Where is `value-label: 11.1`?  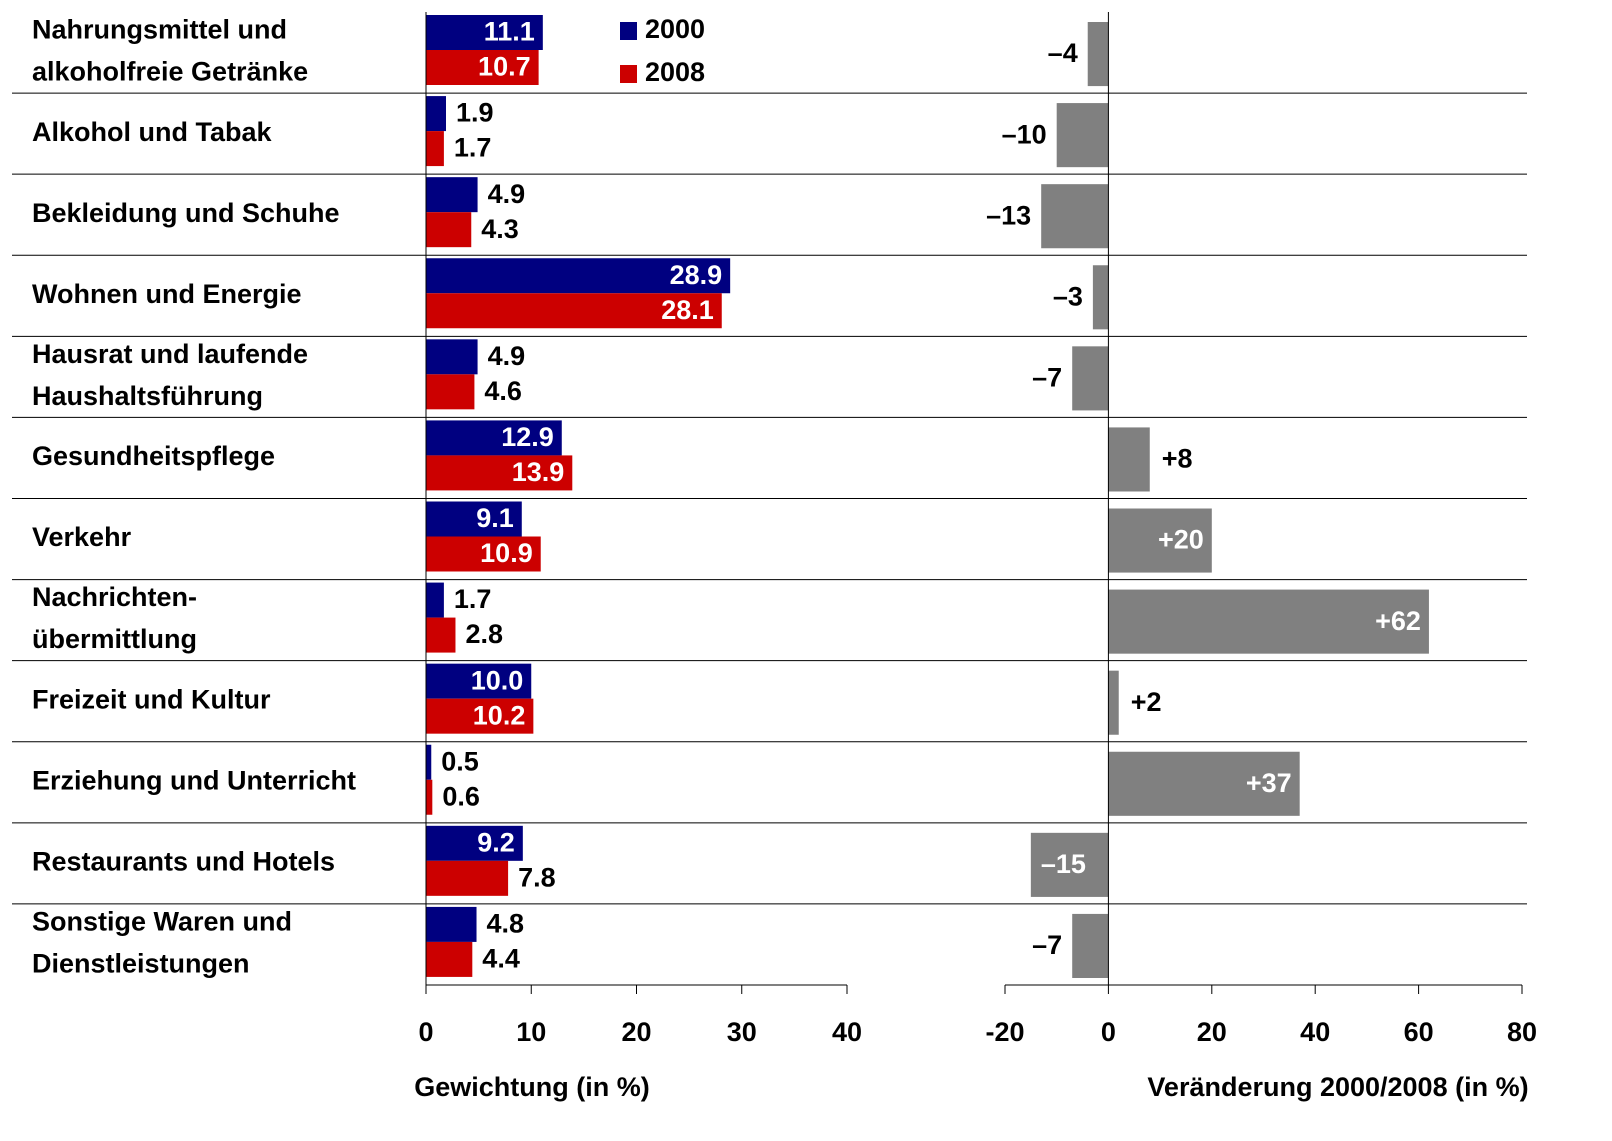 value-label: 11.1 is located at coordinates (509, 32).